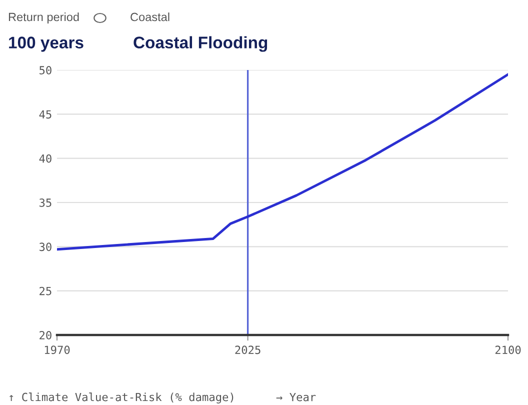  Describe the element at coordinates (508, 350) in the screenshot. I see `x-tick-label: 2100` at that location.